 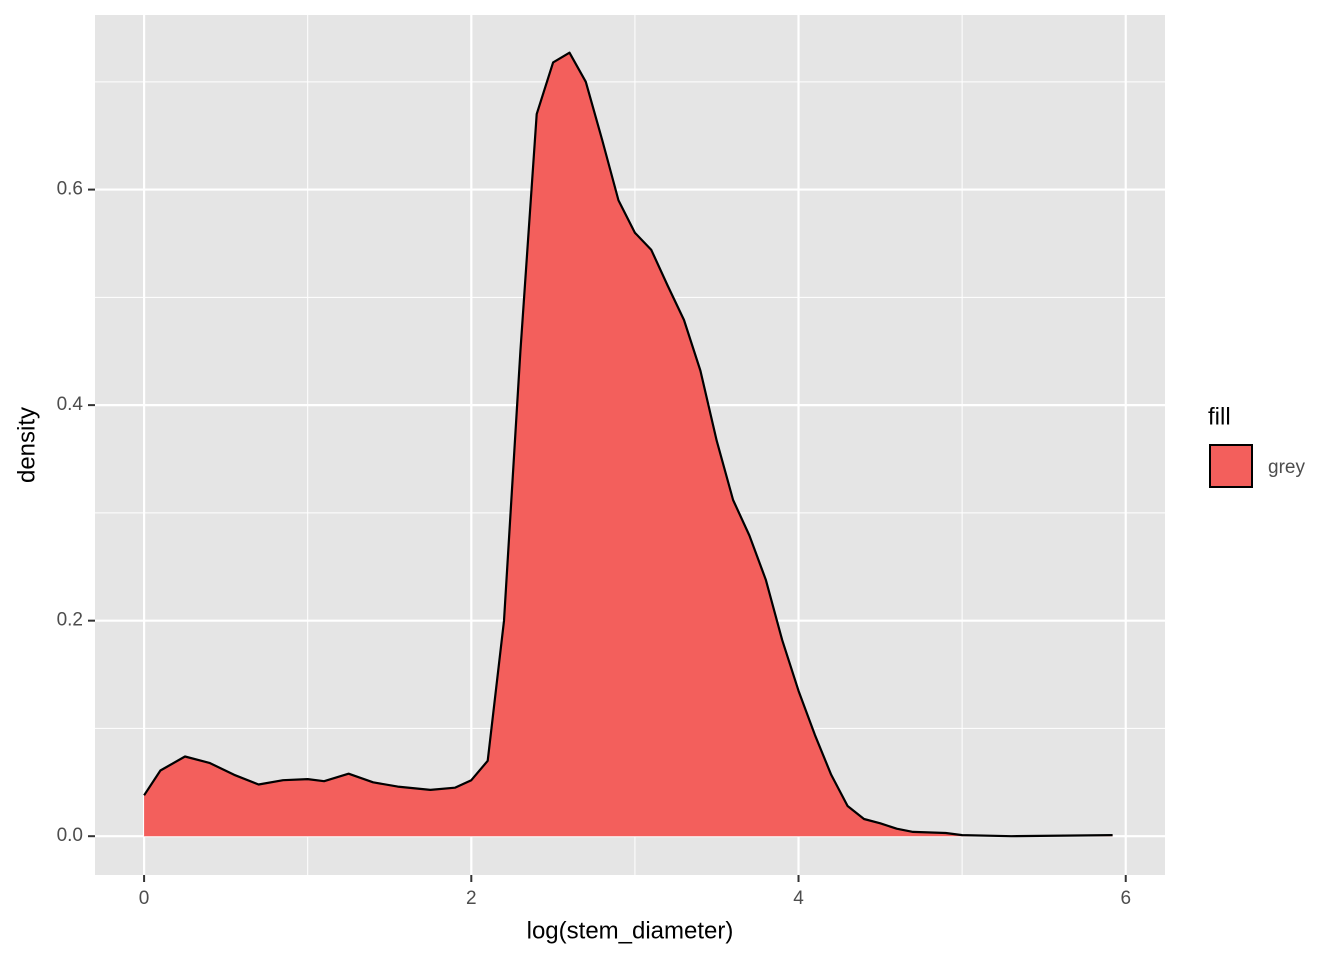 I want to click on y-tick-label: 0.0, so click(x=70, y=835).